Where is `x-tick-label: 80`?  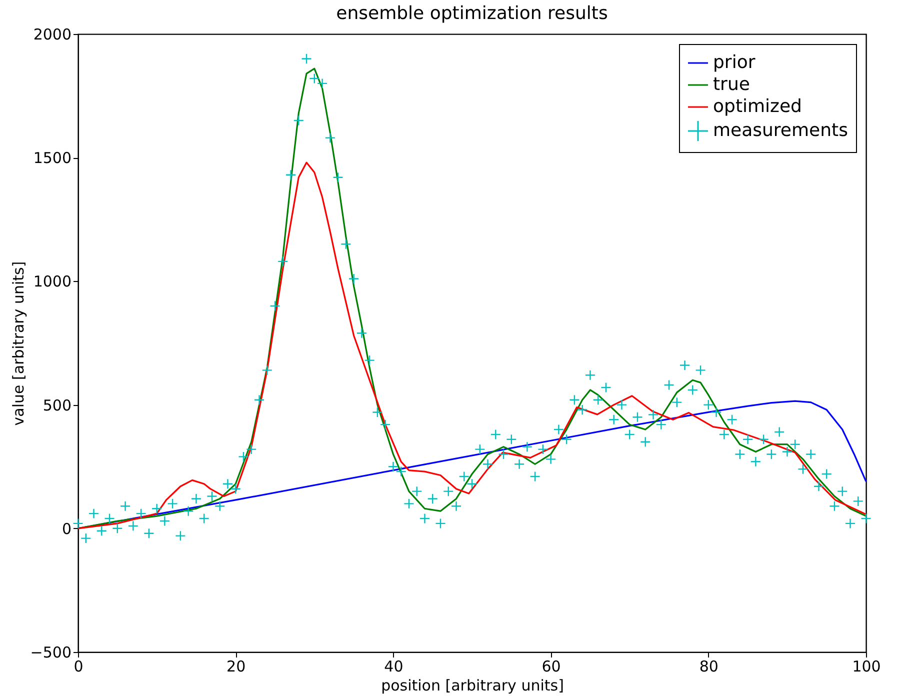
x-tick-label: 80 is located at coordinates (708, 667).